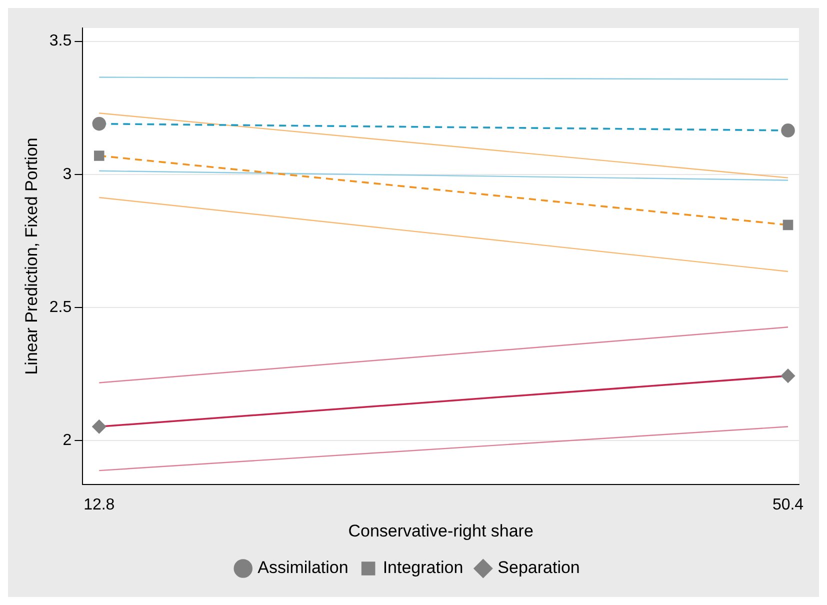 This screenshot has width=827, height=605. I want to click on legend-label: Integration, so click(423, 568).